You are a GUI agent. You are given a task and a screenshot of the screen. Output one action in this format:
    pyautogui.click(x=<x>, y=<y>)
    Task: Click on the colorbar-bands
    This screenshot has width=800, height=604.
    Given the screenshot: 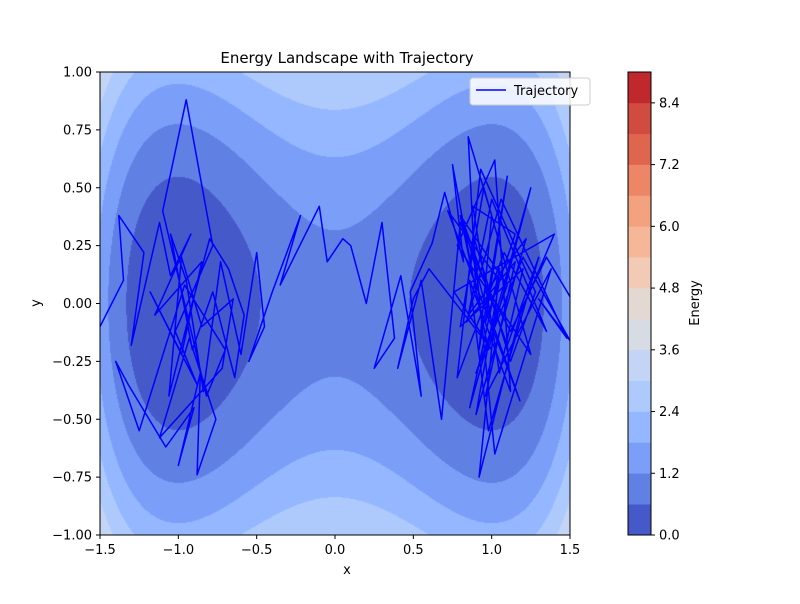 What is the action you would take?
    pyautogui.click(x=639, y=304)
    